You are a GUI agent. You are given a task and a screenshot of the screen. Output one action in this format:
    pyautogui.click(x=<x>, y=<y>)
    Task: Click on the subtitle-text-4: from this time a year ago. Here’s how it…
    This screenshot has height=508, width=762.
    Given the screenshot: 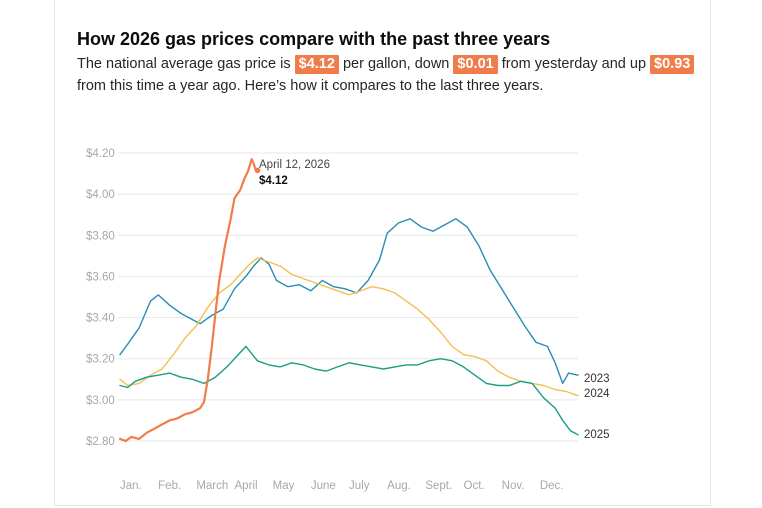 What is the action you would take?
    pyautogui.click(x=310, y=86)
    